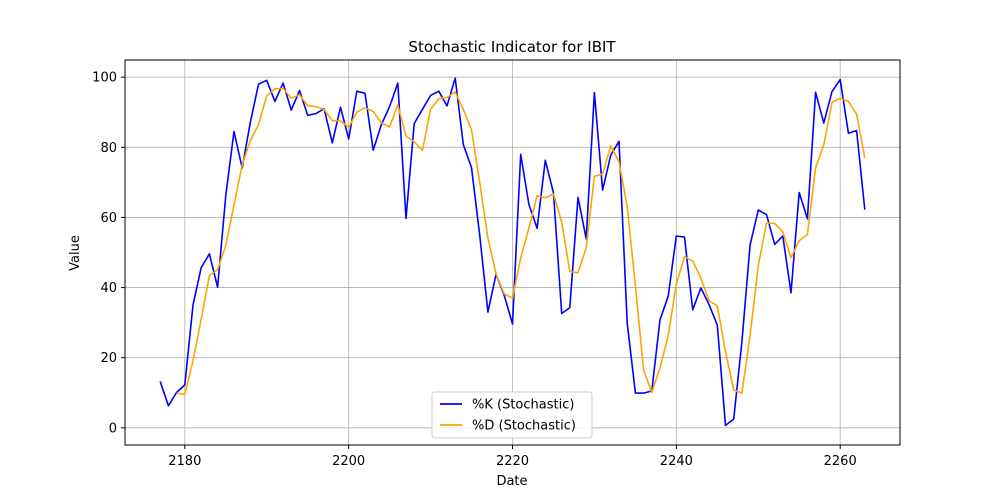 This screenshot has height=500, width=1000. What do you see at coordinates (512, 461) in the screenshot?
I see `x-tick-label: 2220` at bounding box center [512, 461].